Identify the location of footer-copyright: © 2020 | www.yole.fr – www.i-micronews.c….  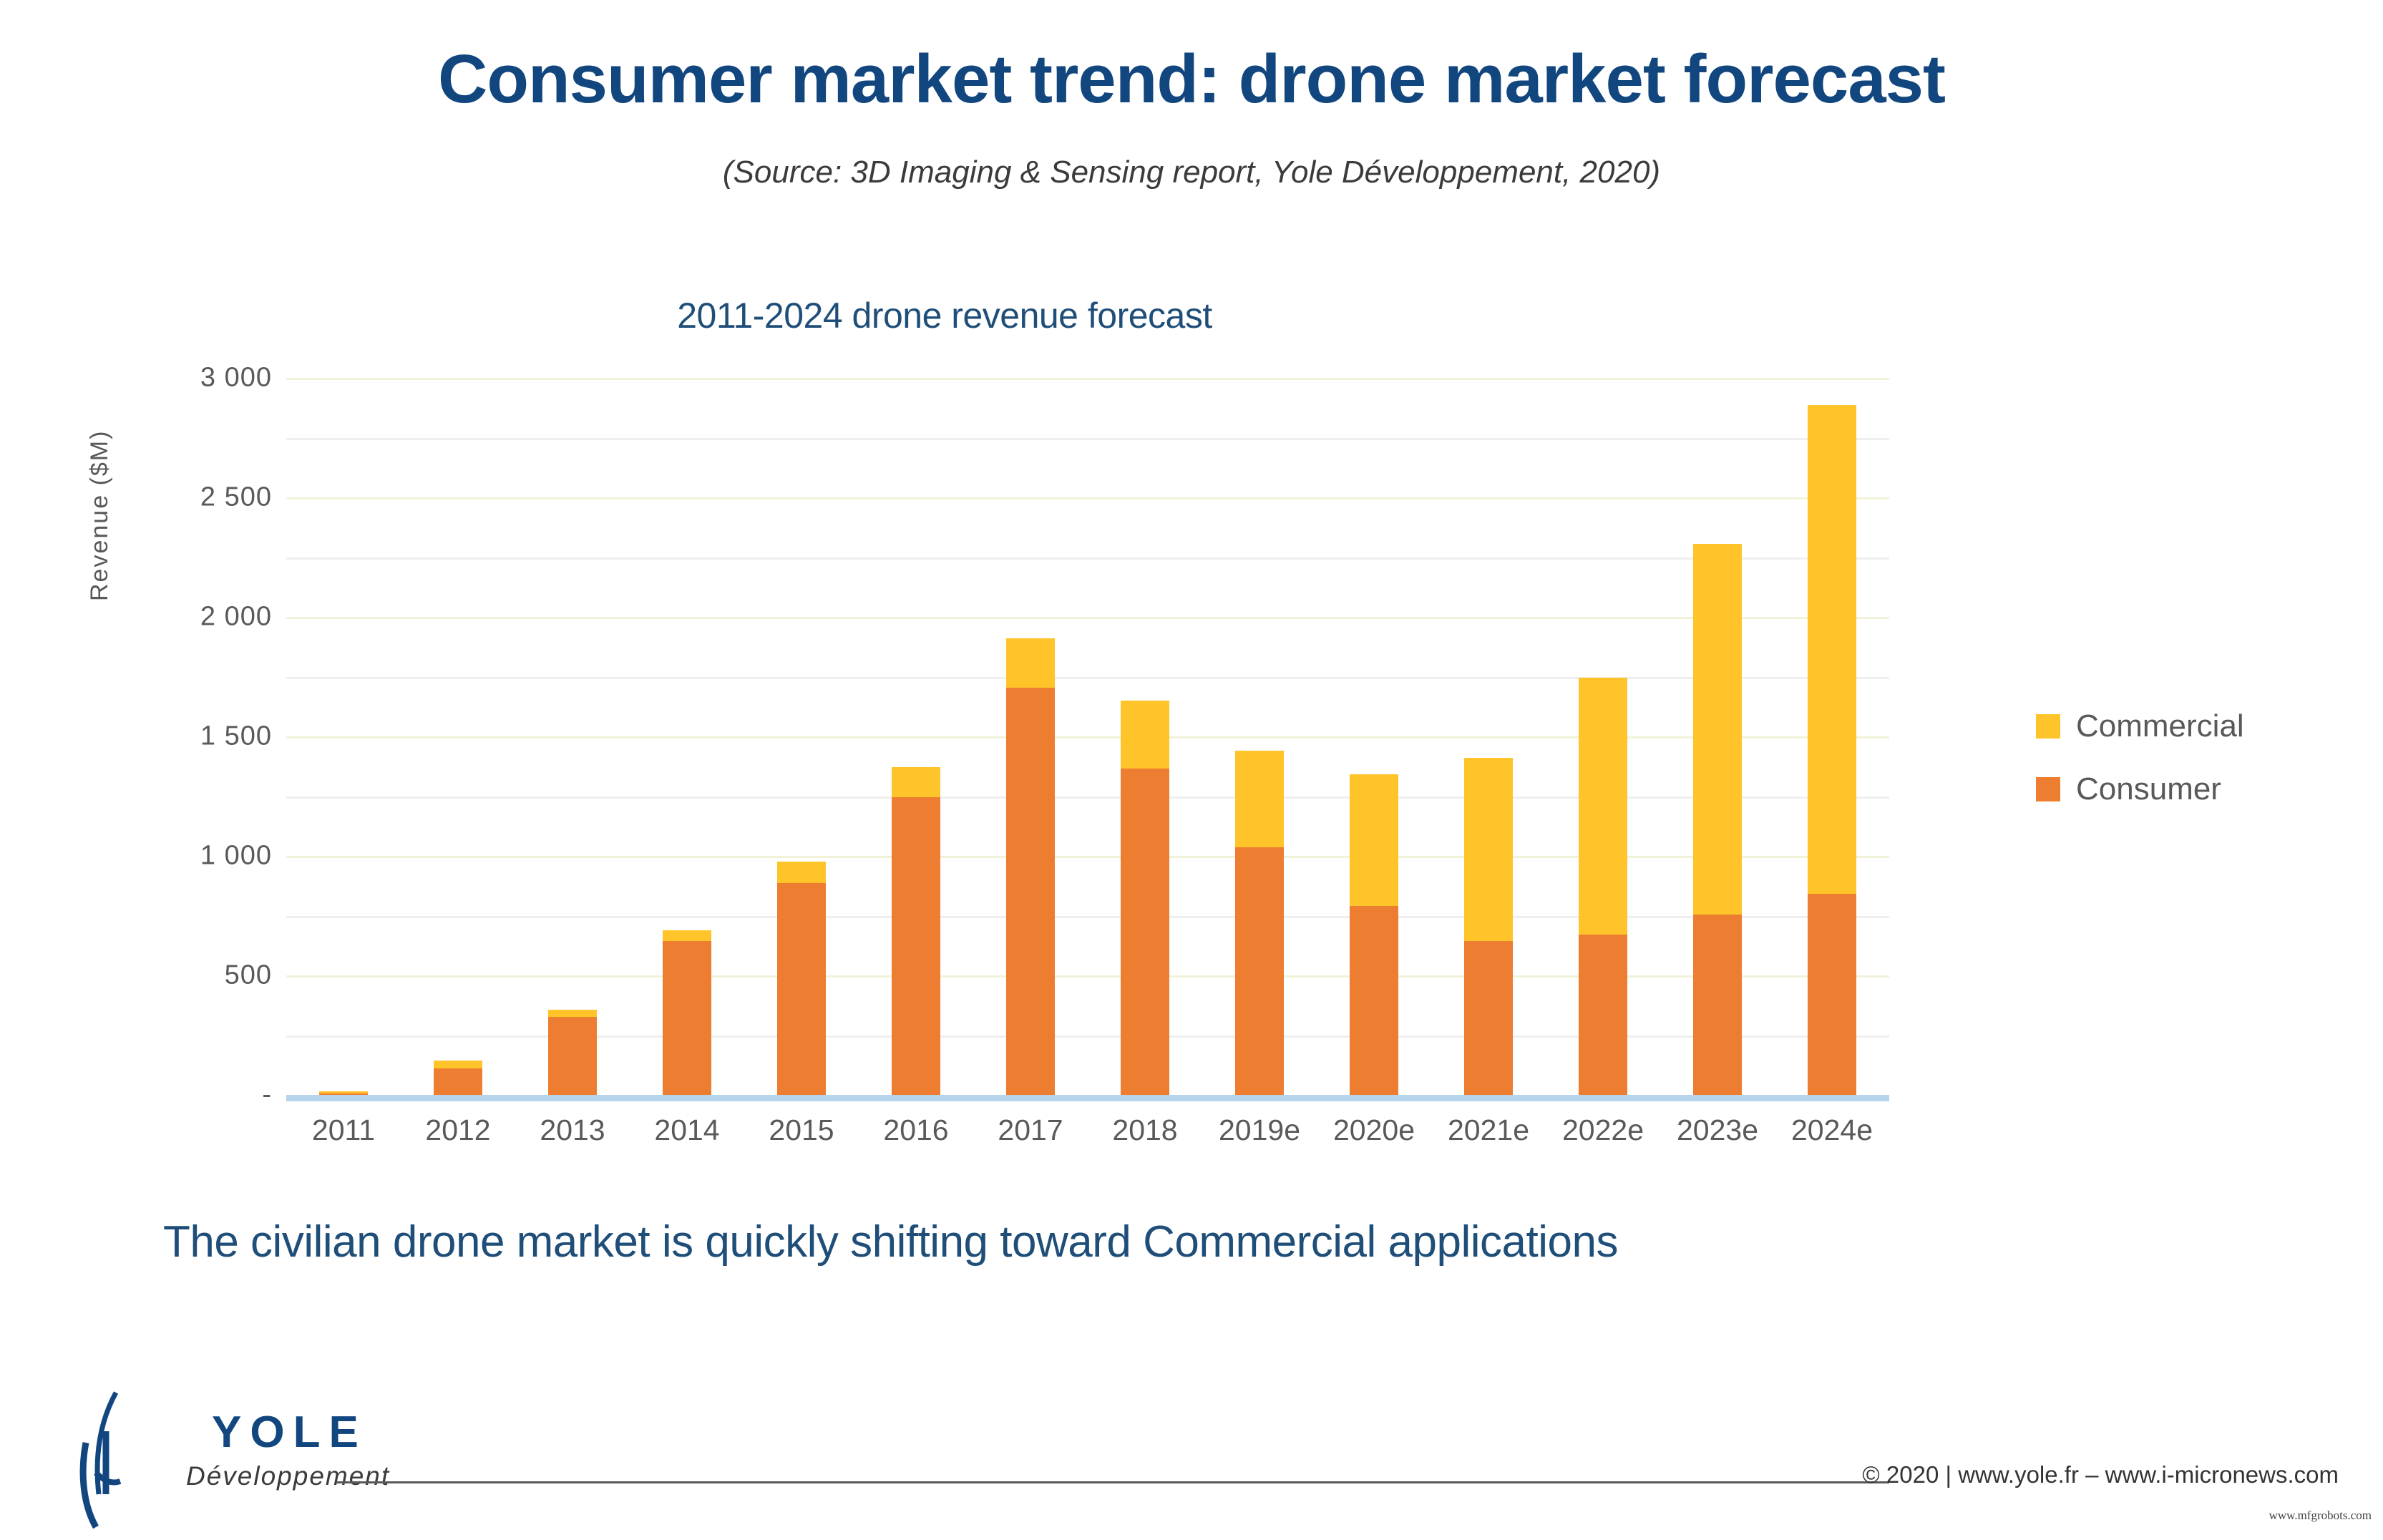
(2100, 1474).